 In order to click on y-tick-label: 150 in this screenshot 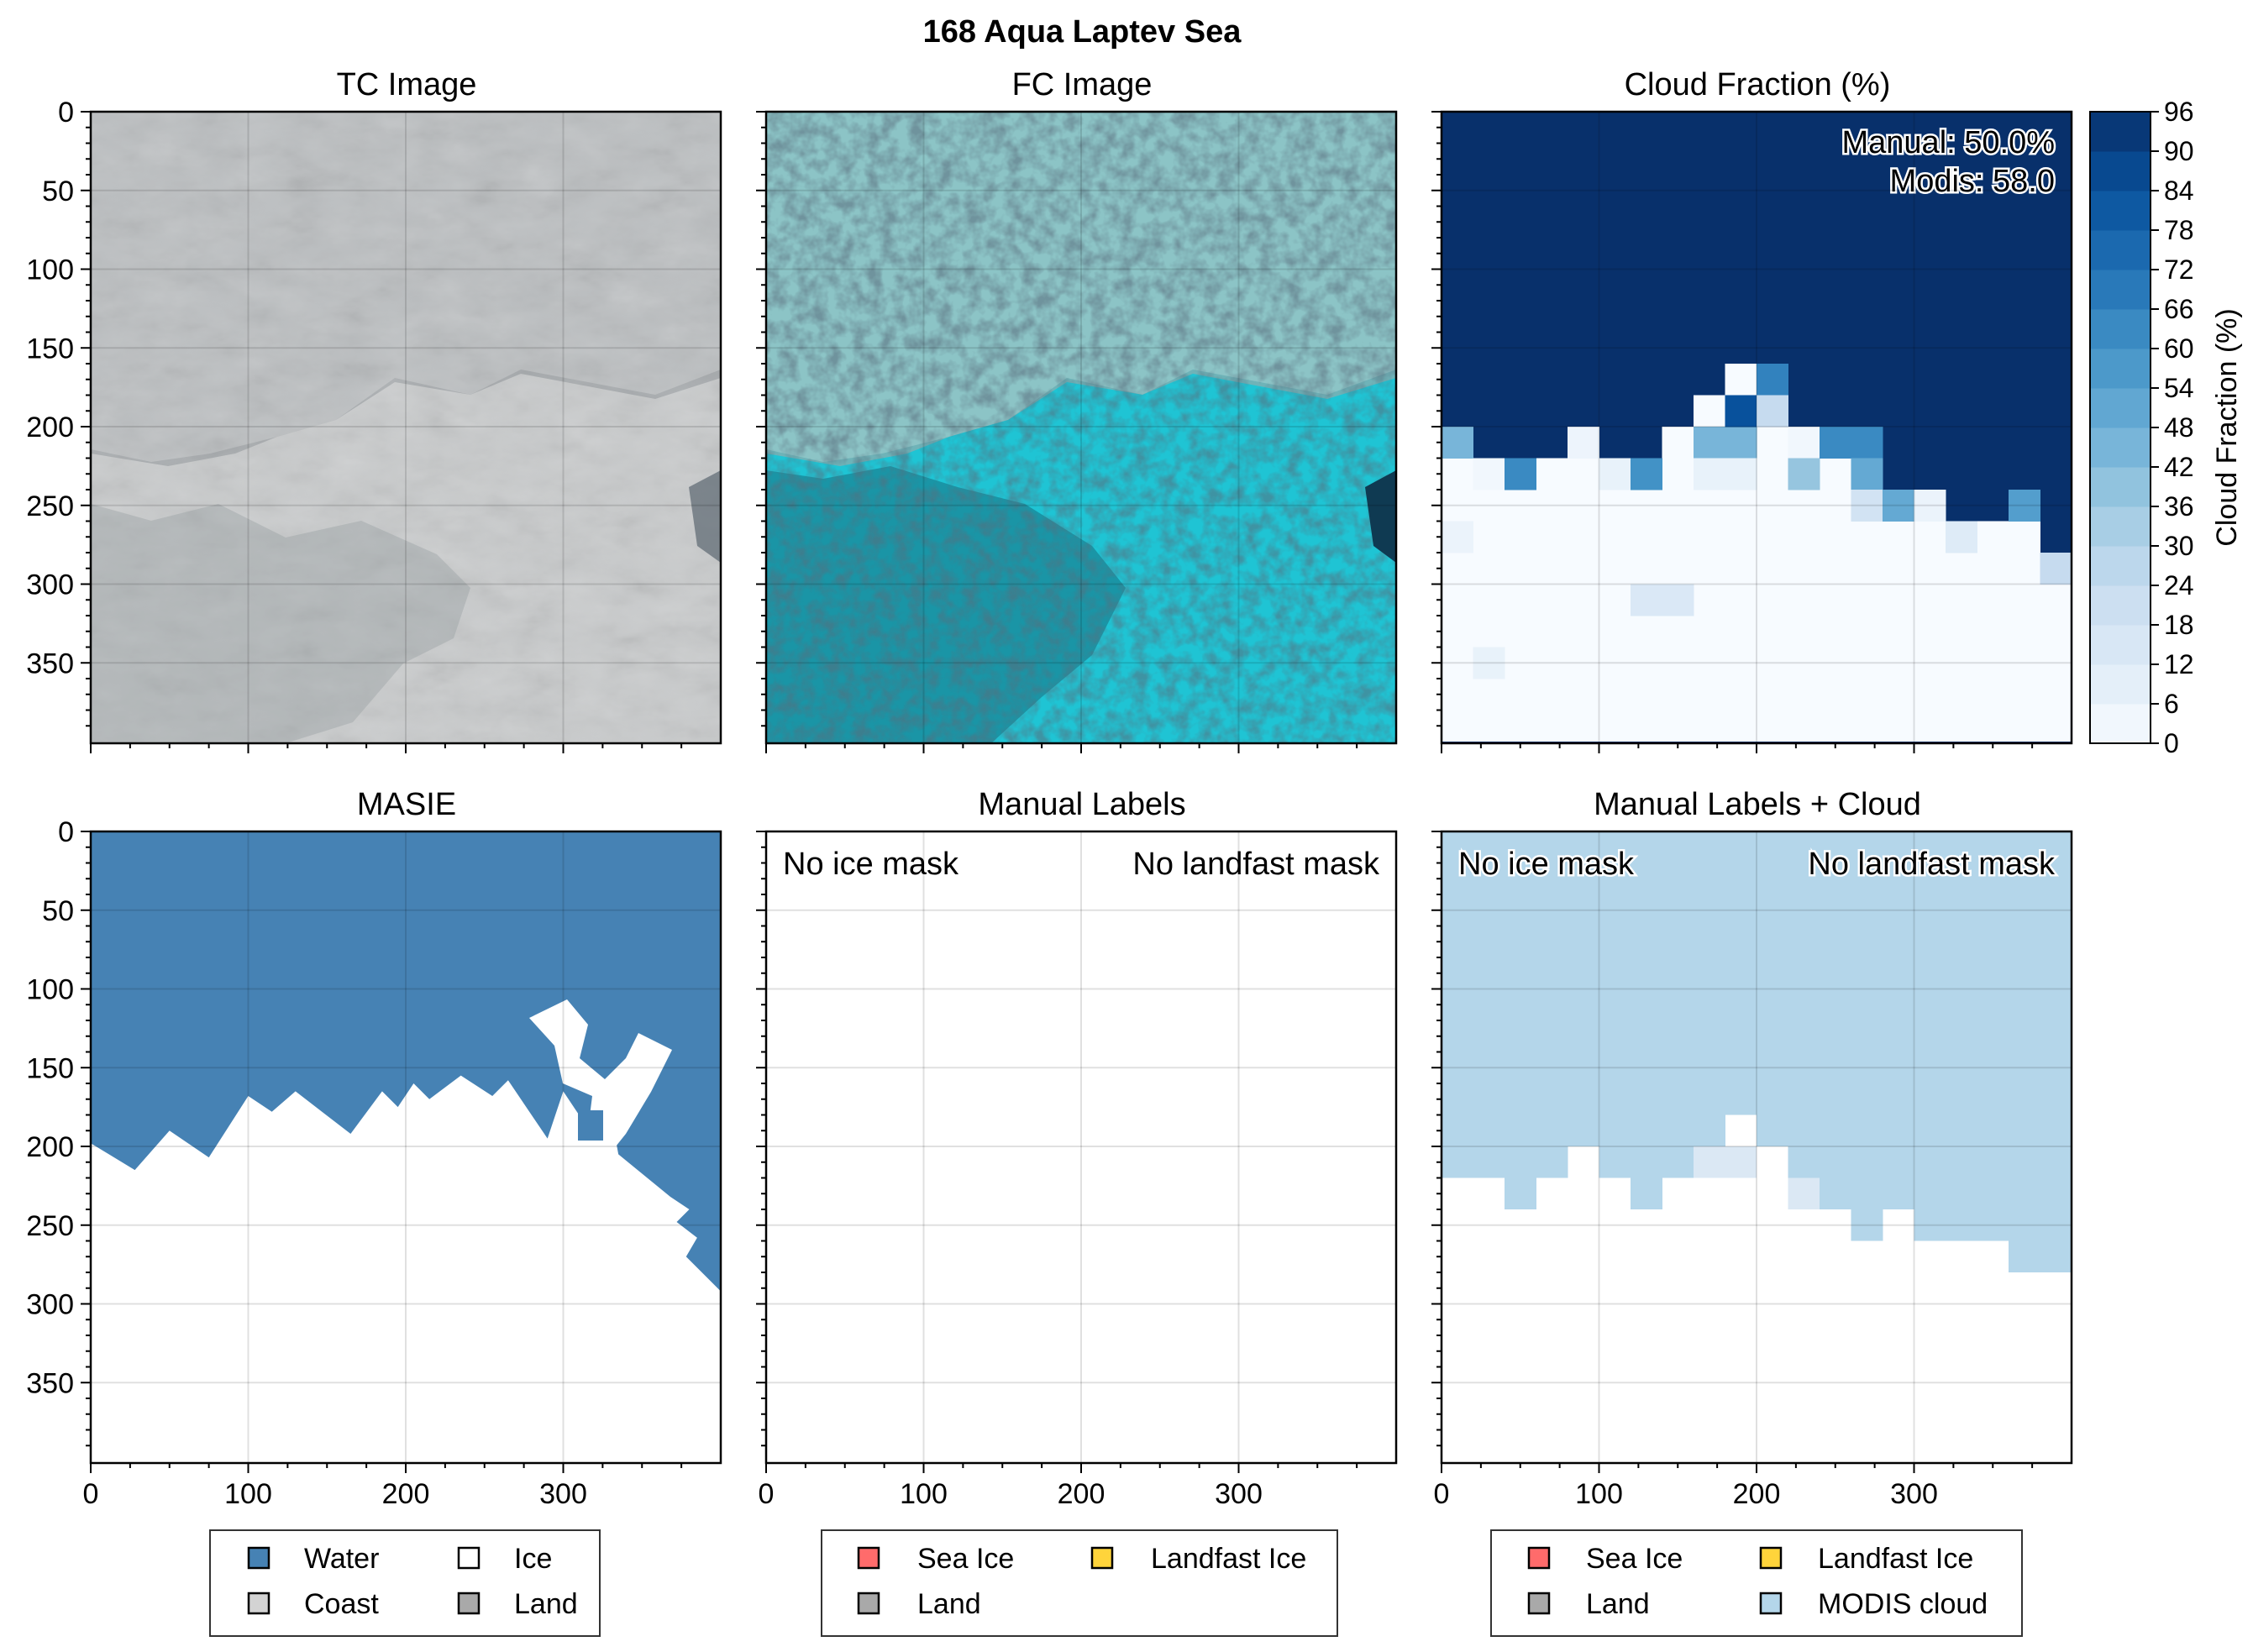, I will do `click(50, 348)`.